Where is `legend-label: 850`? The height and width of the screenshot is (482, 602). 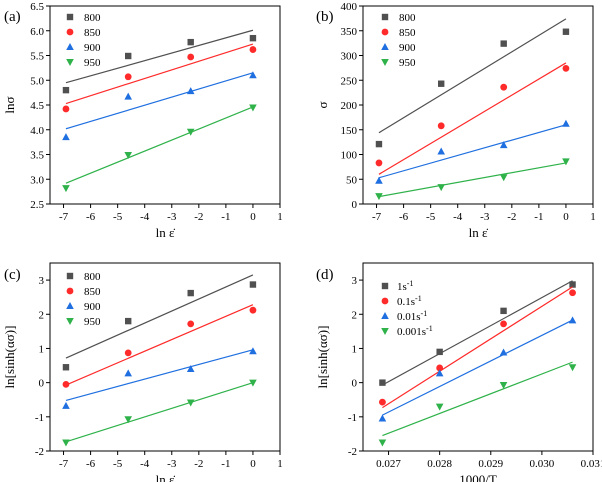 legend-label: 850 is located at coordinates (92, 292).